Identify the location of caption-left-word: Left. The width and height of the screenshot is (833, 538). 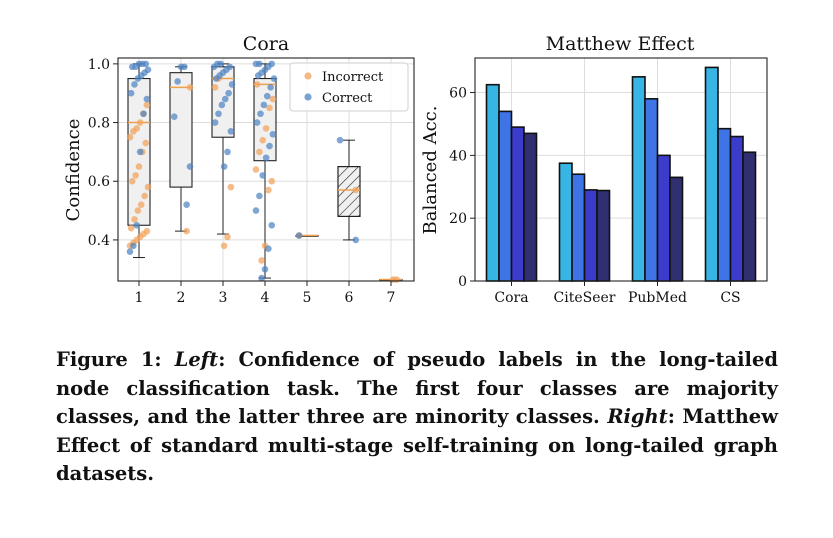
(196, 359).